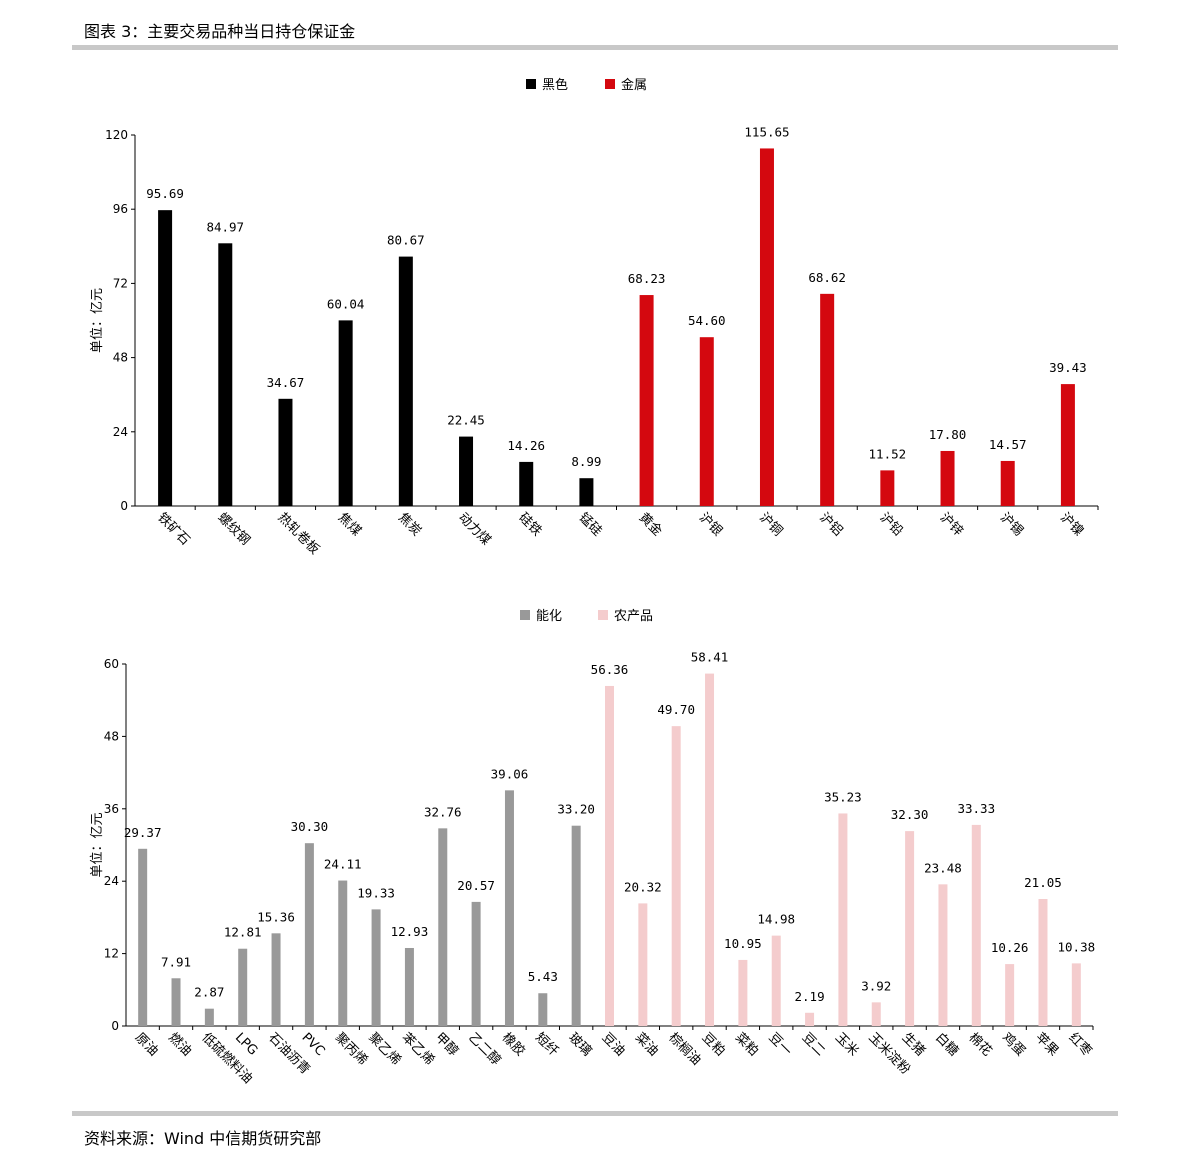 The image size is (1191, 1164). I want to click on category-label: 乙二醇, so click(484, 1049).